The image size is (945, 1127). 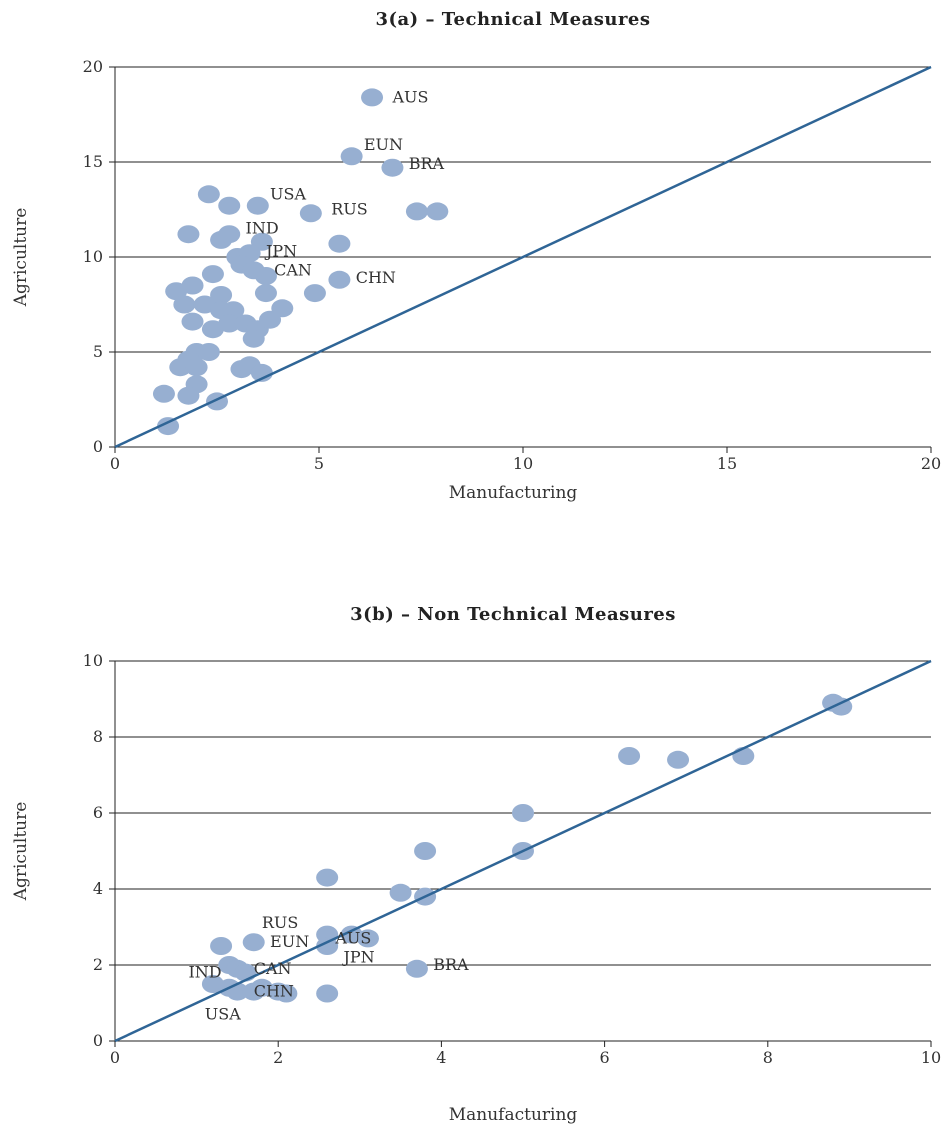 I want to click on x-tick-label: 4, so click(x=441, y=1057).